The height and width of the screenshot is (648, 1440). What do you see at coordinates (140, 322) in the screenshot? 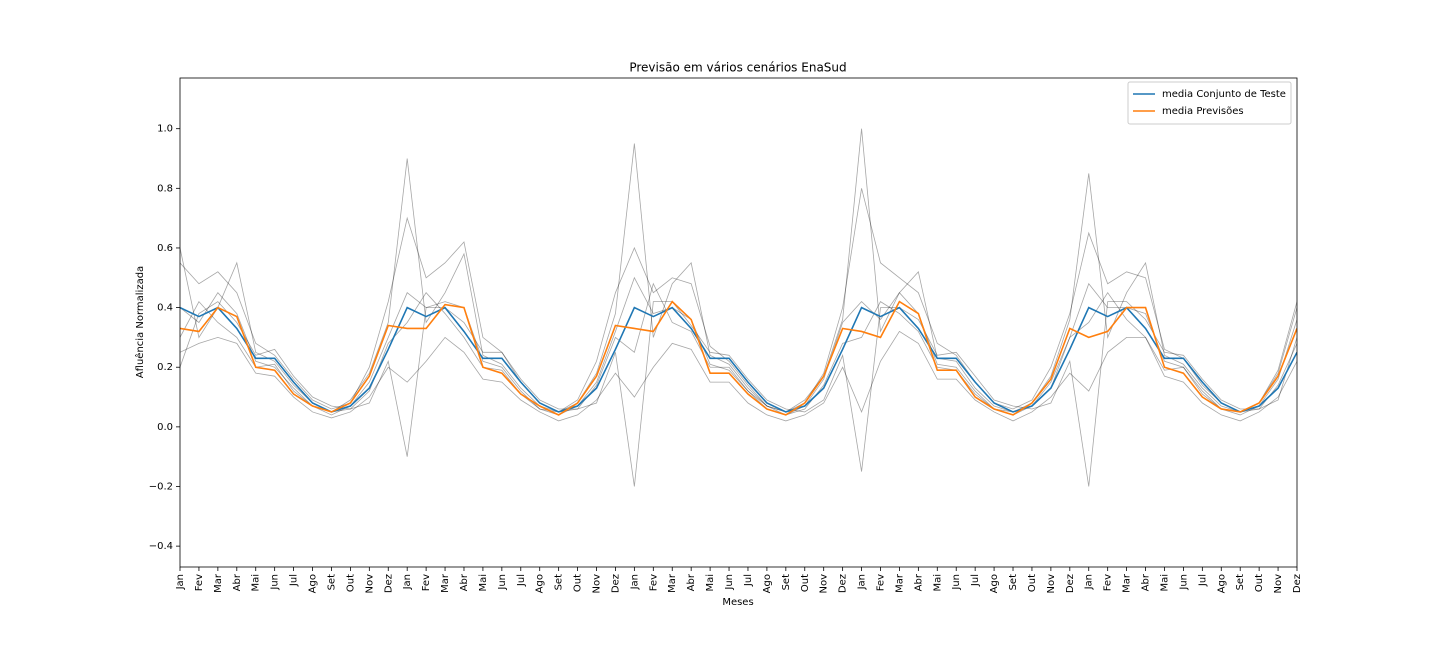
I see `y-axis-label: Afluência Normalizada` at bounding box center [140, 322].